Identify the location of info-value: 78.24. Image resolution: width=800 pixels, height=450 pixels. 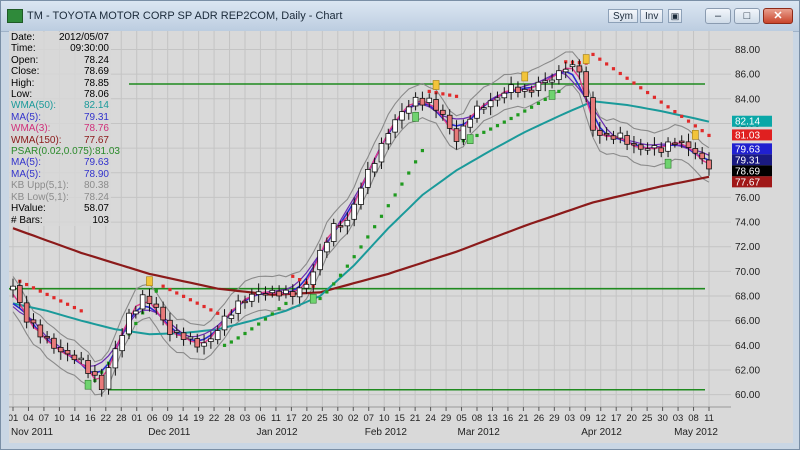
(96, 197).